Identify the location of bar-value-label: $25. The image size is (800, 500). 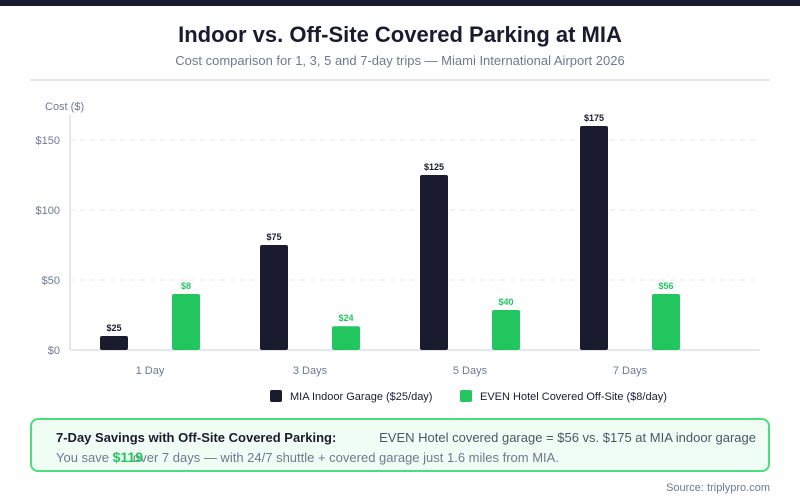
(113, 328).